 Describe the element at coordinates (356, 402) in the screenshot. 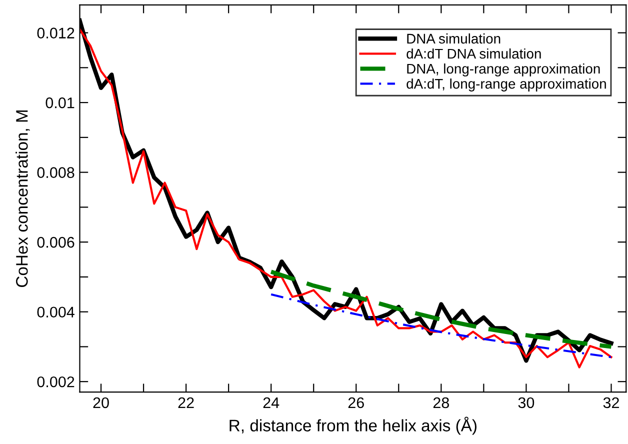

I see `x-tick-label: 26` at that location.